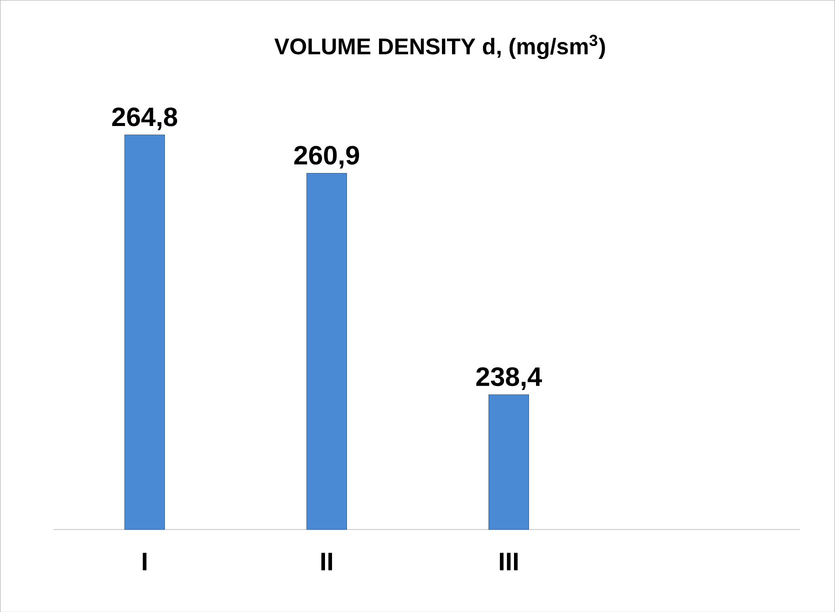 This screenshot has height=612, width=835. I want to click on x-tick-label: I, so click(144, 561).